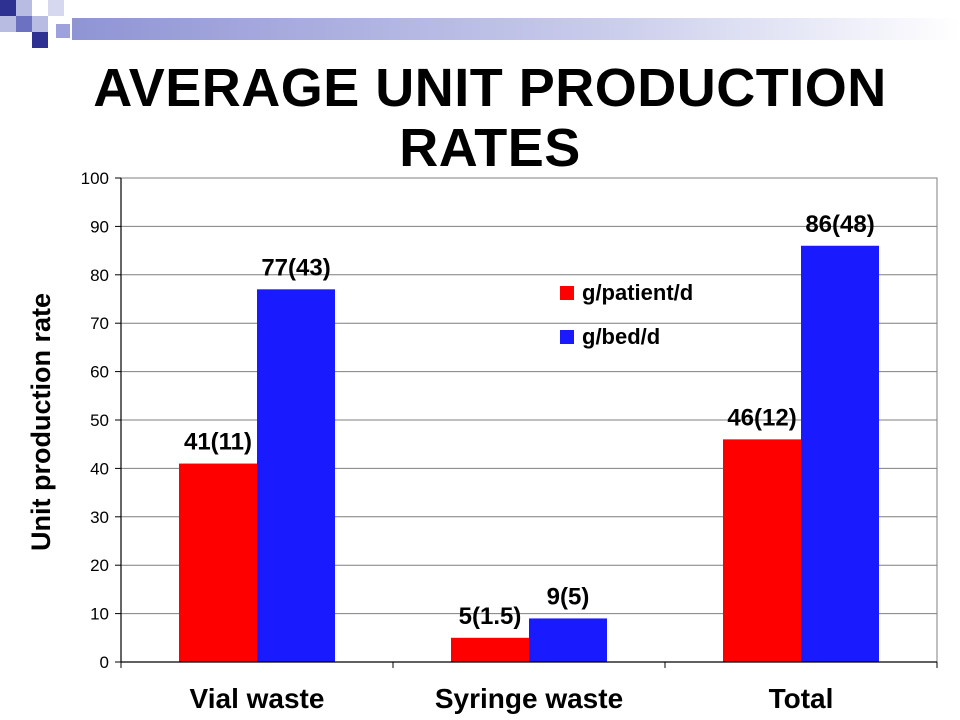 Image resolution: width=960 pixels, height=720 pixels. Describe the element at coordinates (490, 616) in the screenshot. I see `data-label-syringe-waste-g-patient-d: 5(1.5)` at that location.